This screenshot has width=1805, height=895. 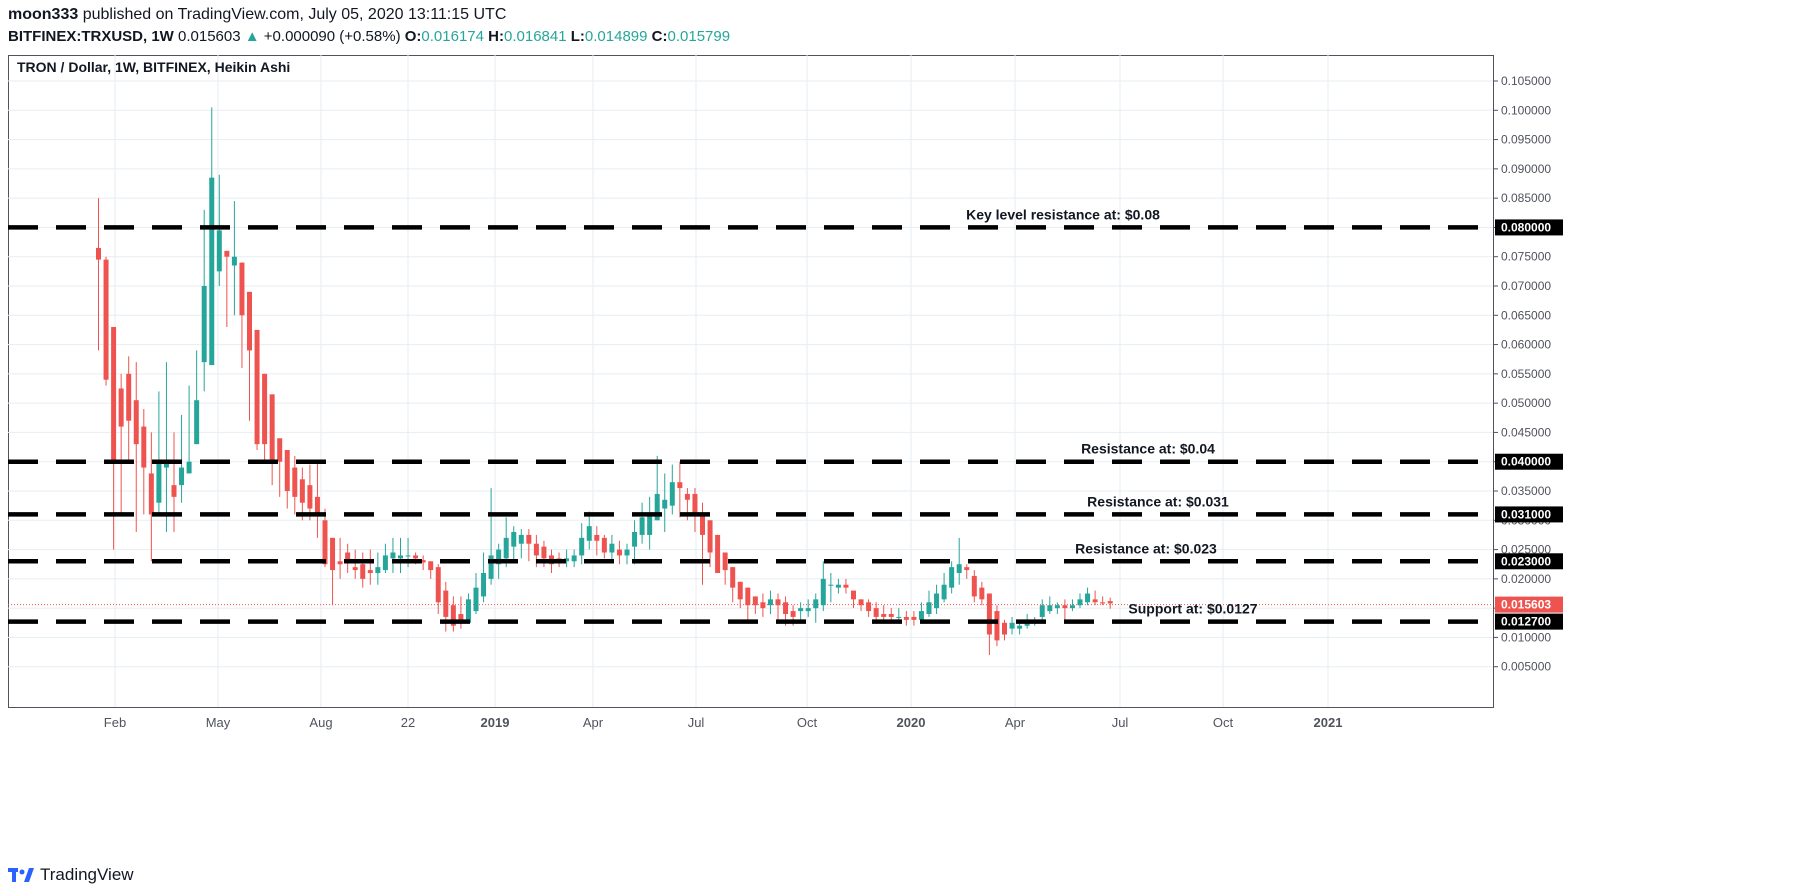 I want to click on x-tick-label: 2019, so click(x=495, y=722).